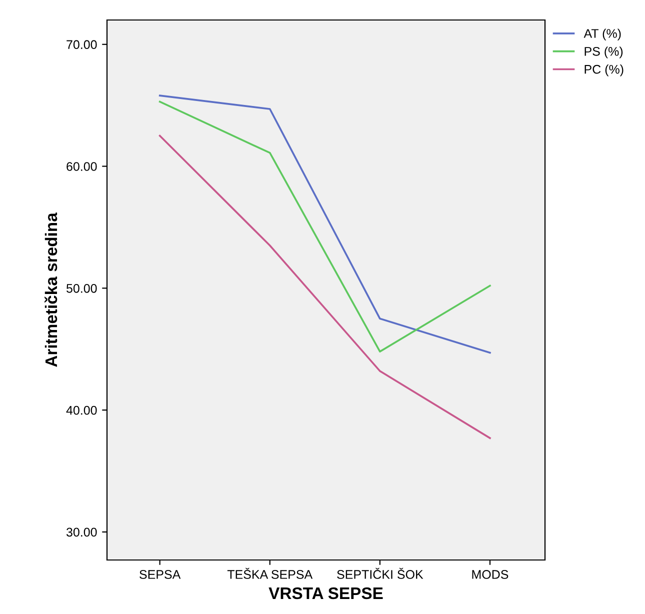 This screenshot has height=614, width=645. I want to click on y-axis-title: Aritmetička sredina, so click(51, 289).